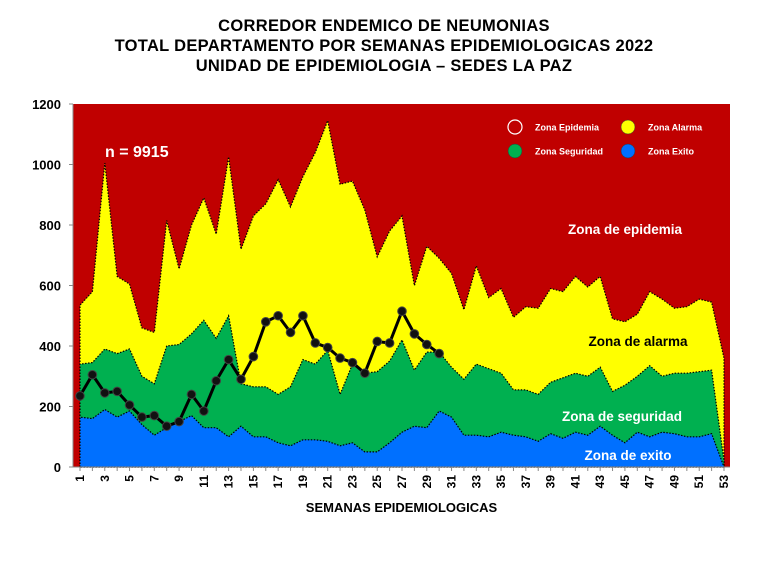 This screenshot has width=768, height=576. What do you see at coordinates (229, 482) in the screenshot?
I see `x-tick-label: 13` at bounding box center [229, 482].